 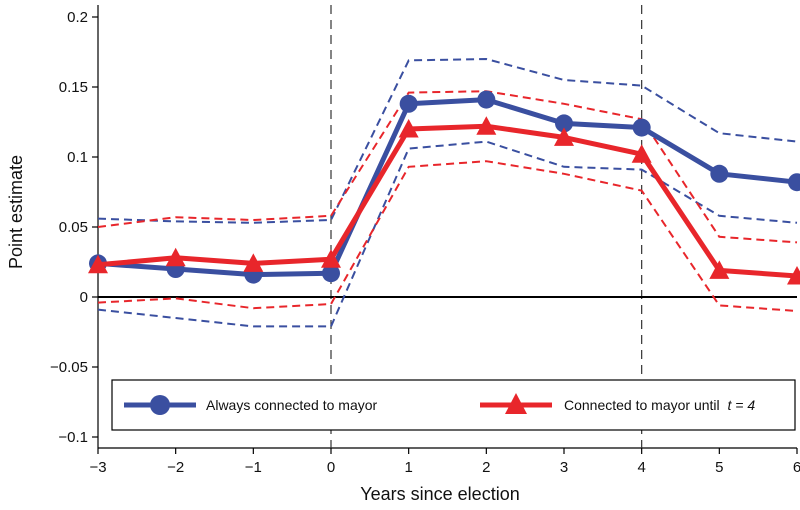 What do you see at coordinates (641, 467) in the screenshot?
I see `x-tick-label: 4` at bounding box center [641, 467].